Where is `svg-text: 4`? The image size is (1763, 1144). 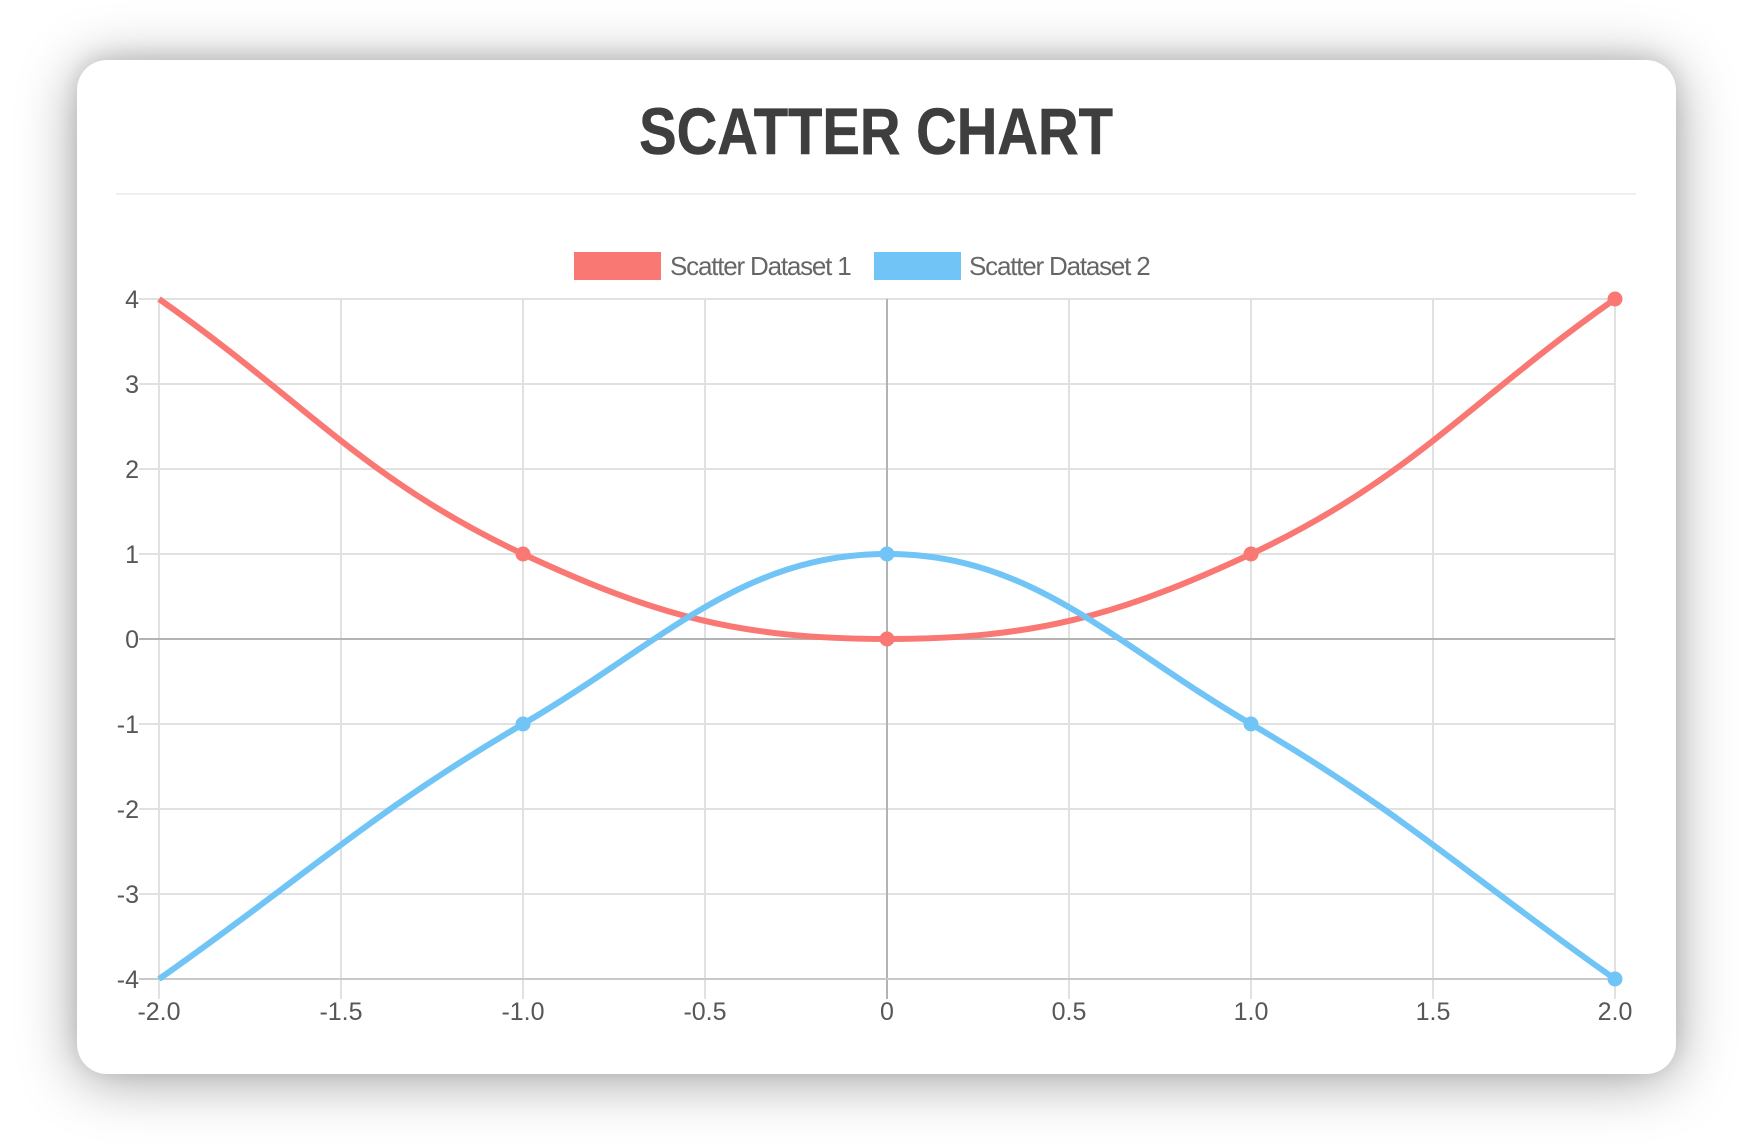 svg-text: 4 is located at coordinates (132, 300).